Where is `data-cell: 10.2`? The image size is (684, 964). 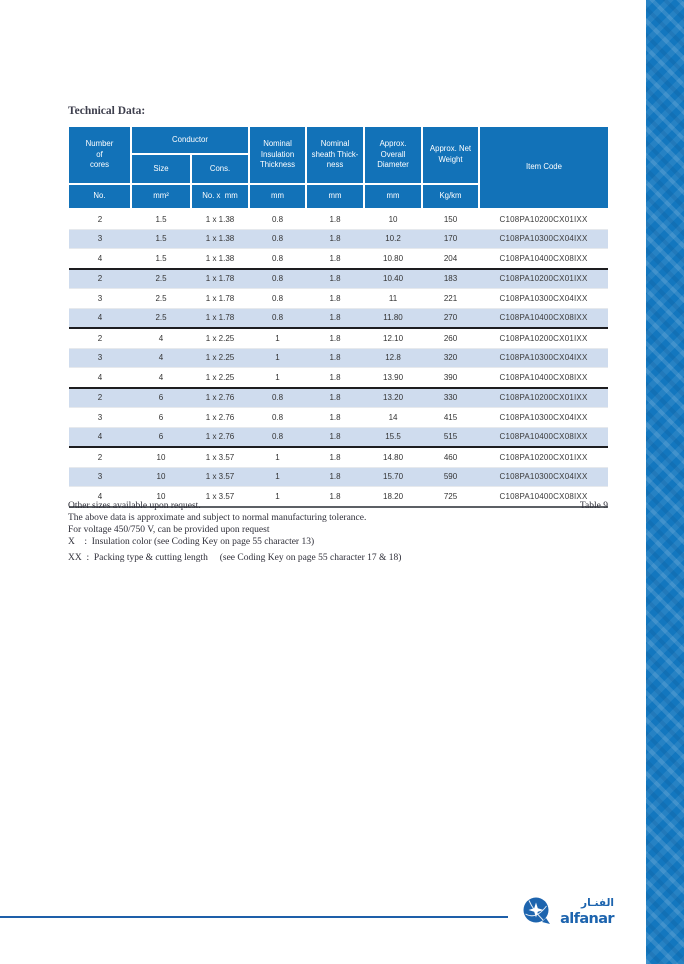 data-cell: 10.2 is located at coordinates (393, 238).